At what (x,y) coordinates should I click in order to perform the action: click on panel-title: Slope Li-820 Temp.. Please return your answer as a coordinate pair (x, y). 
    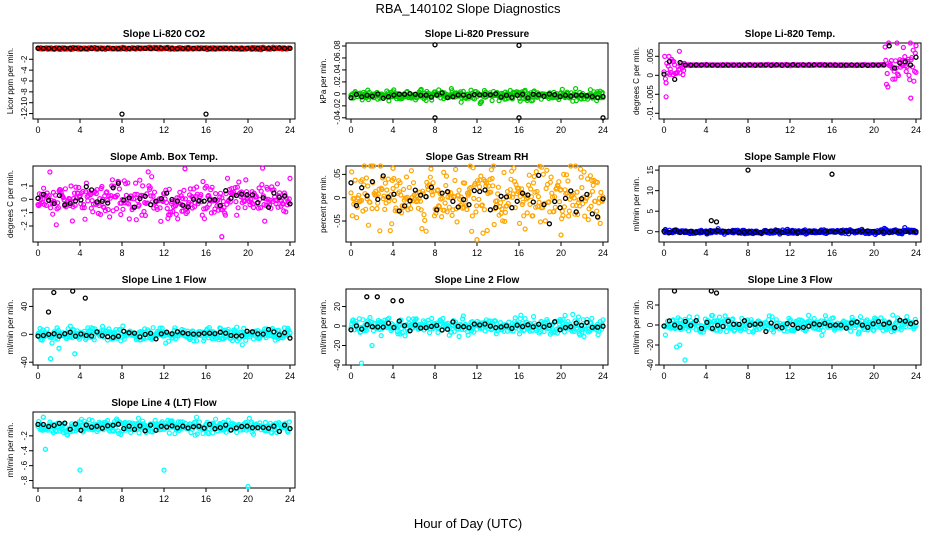
    Looking at the image, I should click on (790, 34).